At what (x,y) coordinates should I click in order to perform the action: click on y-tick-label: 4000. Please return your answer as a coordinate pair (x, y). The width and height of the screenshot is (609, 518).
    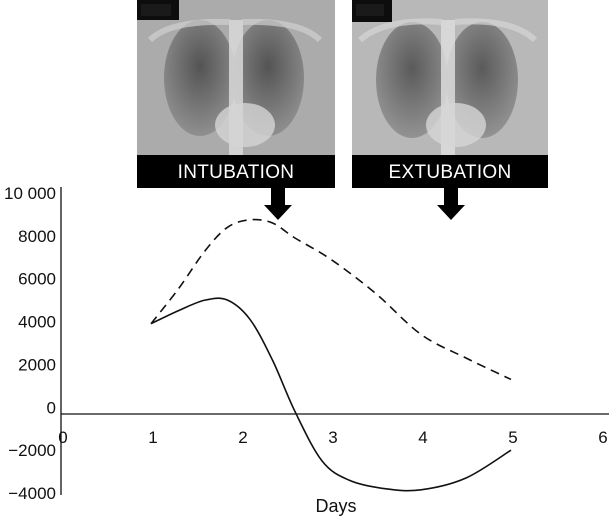
    Looking at the image, I should click on (37, 322).